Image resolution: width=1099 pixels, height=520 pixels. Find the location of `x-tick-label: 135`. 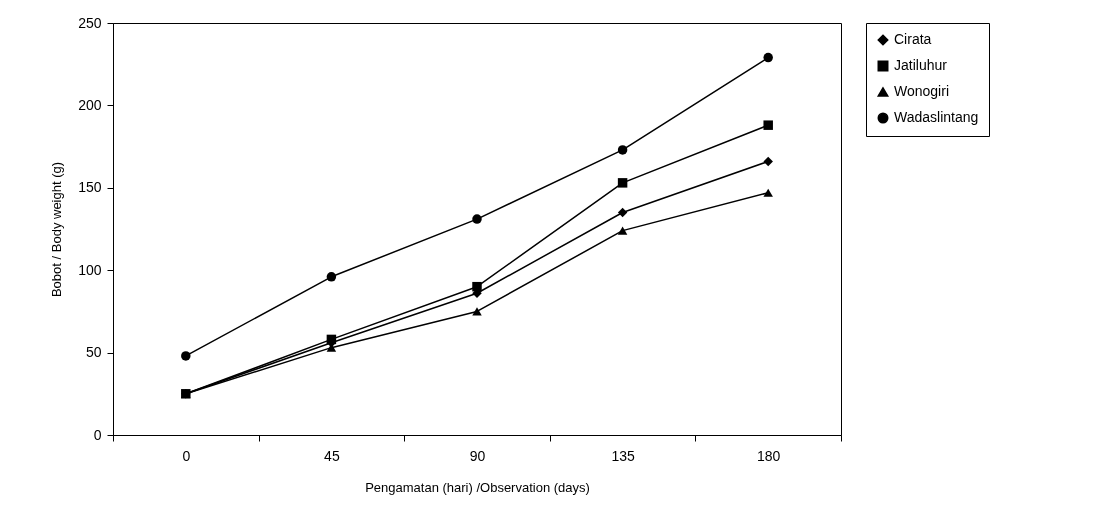

x-tick-label: 135 is located at coordinates (623, 455).